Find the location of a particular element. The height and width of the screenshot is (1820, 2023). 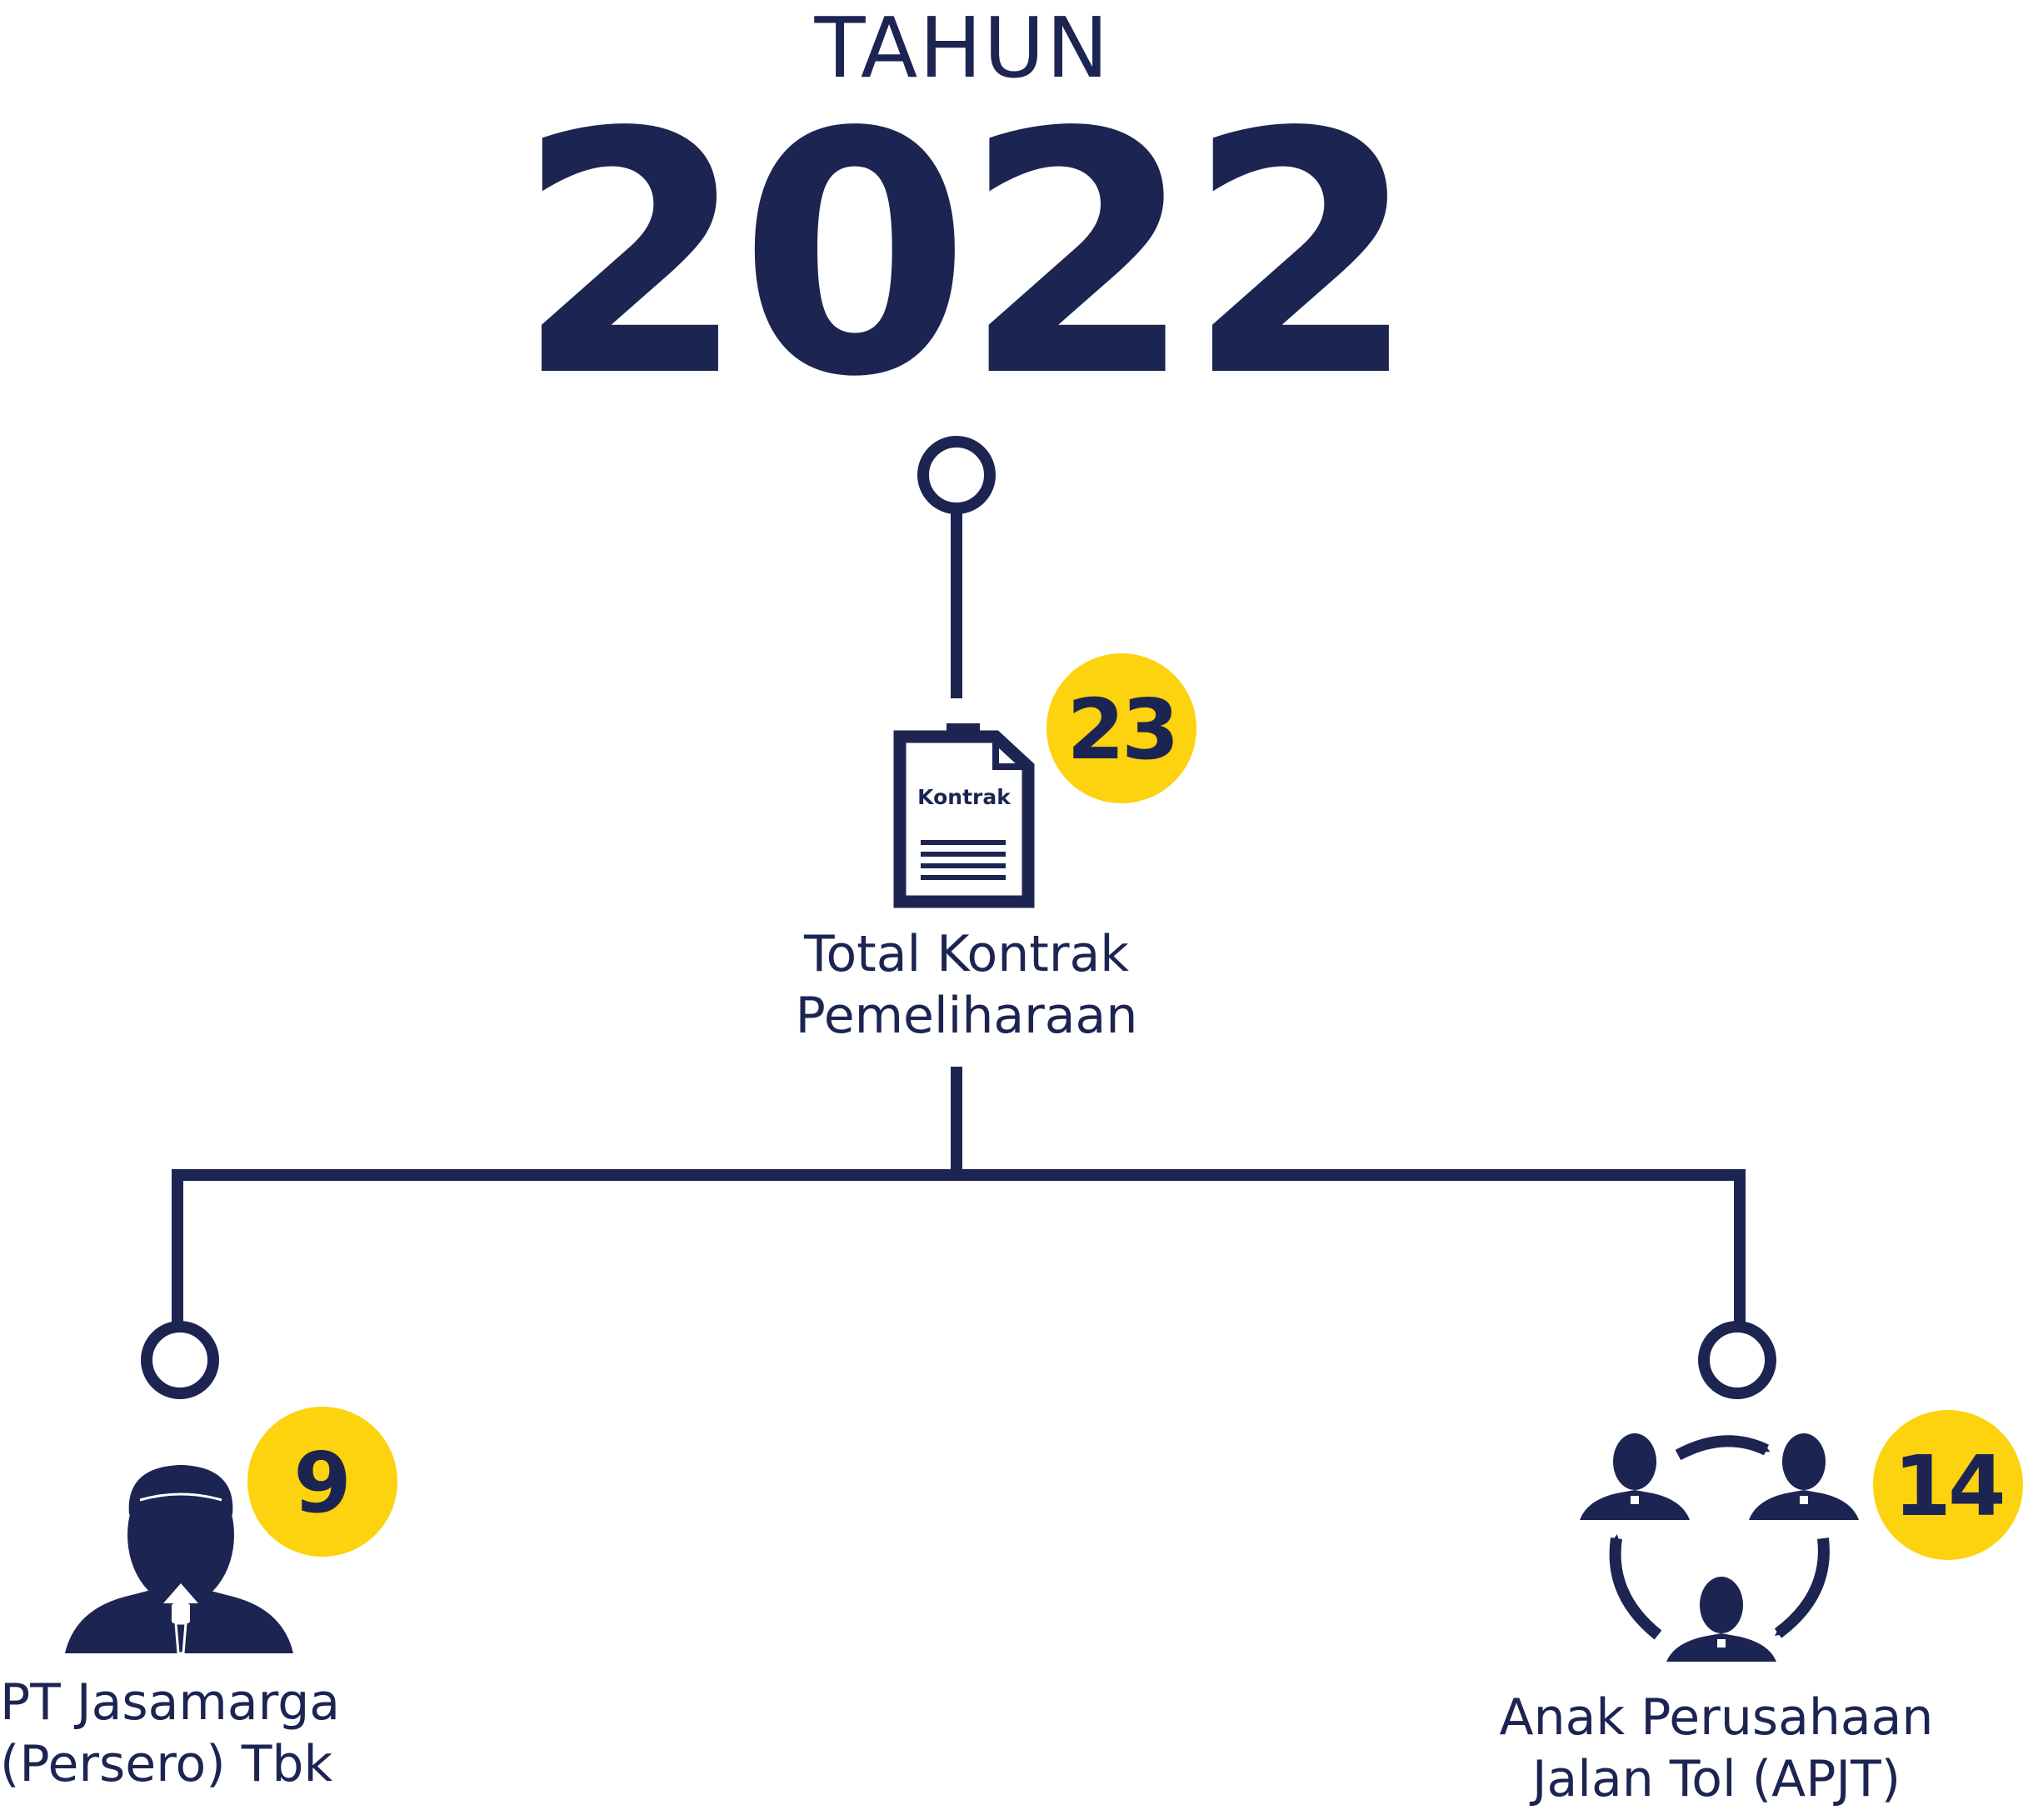

root-count-value: 23 is located at coordinates (1121, 729).